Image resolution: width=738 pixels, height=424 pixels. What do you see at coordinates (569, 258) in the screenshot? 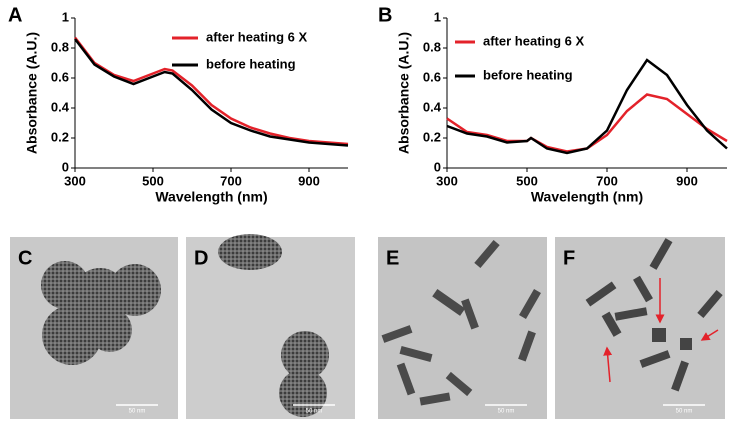
I see `panel-label: F` at bounding box center [569, 258].